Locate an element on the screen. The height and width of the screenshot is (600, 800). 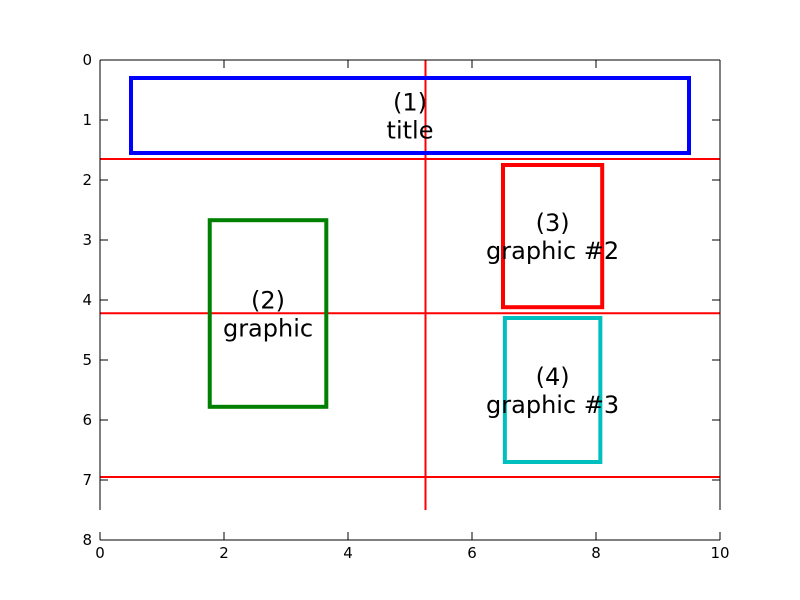
y-tick-label-2: 2 is located at coordinates (87, 180).